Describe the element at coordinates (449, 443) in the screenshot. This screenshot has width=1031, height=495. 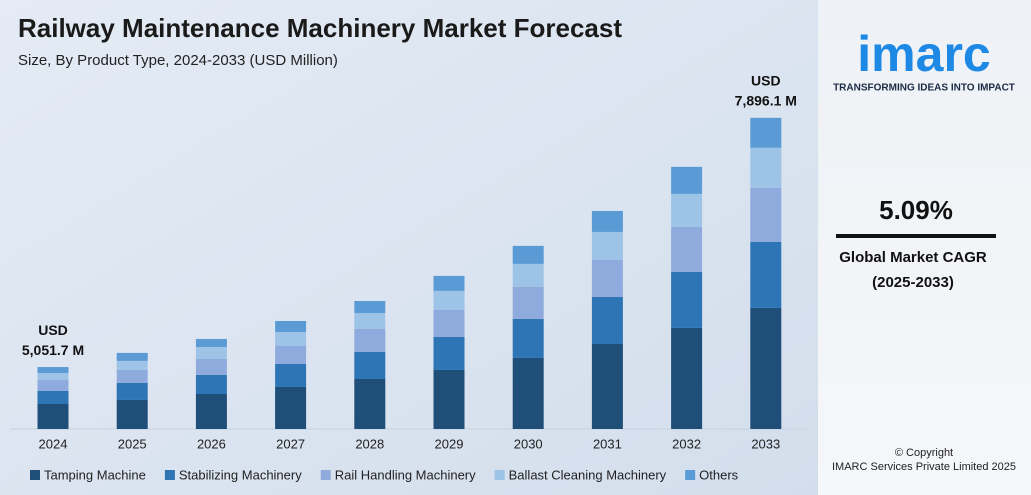
I see `x-tick-label: 2029` at that location.